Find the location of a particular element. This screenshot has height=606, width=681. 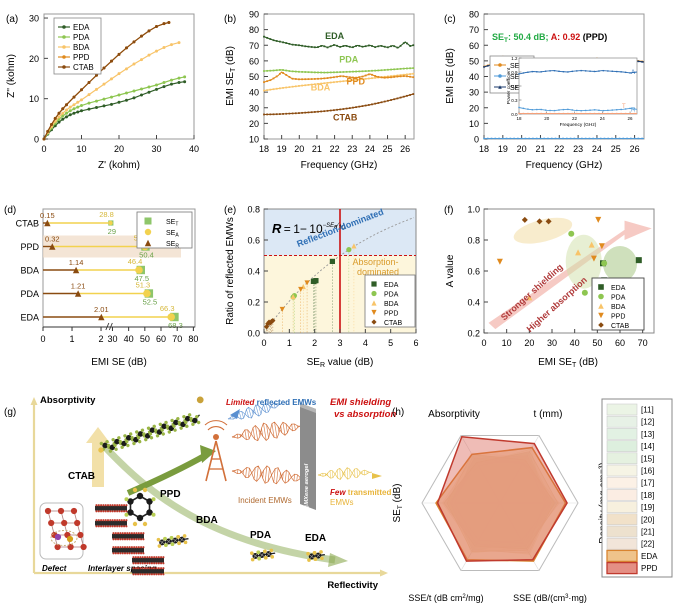

y-tick-label: 40 is located at coordinates (254, 93).